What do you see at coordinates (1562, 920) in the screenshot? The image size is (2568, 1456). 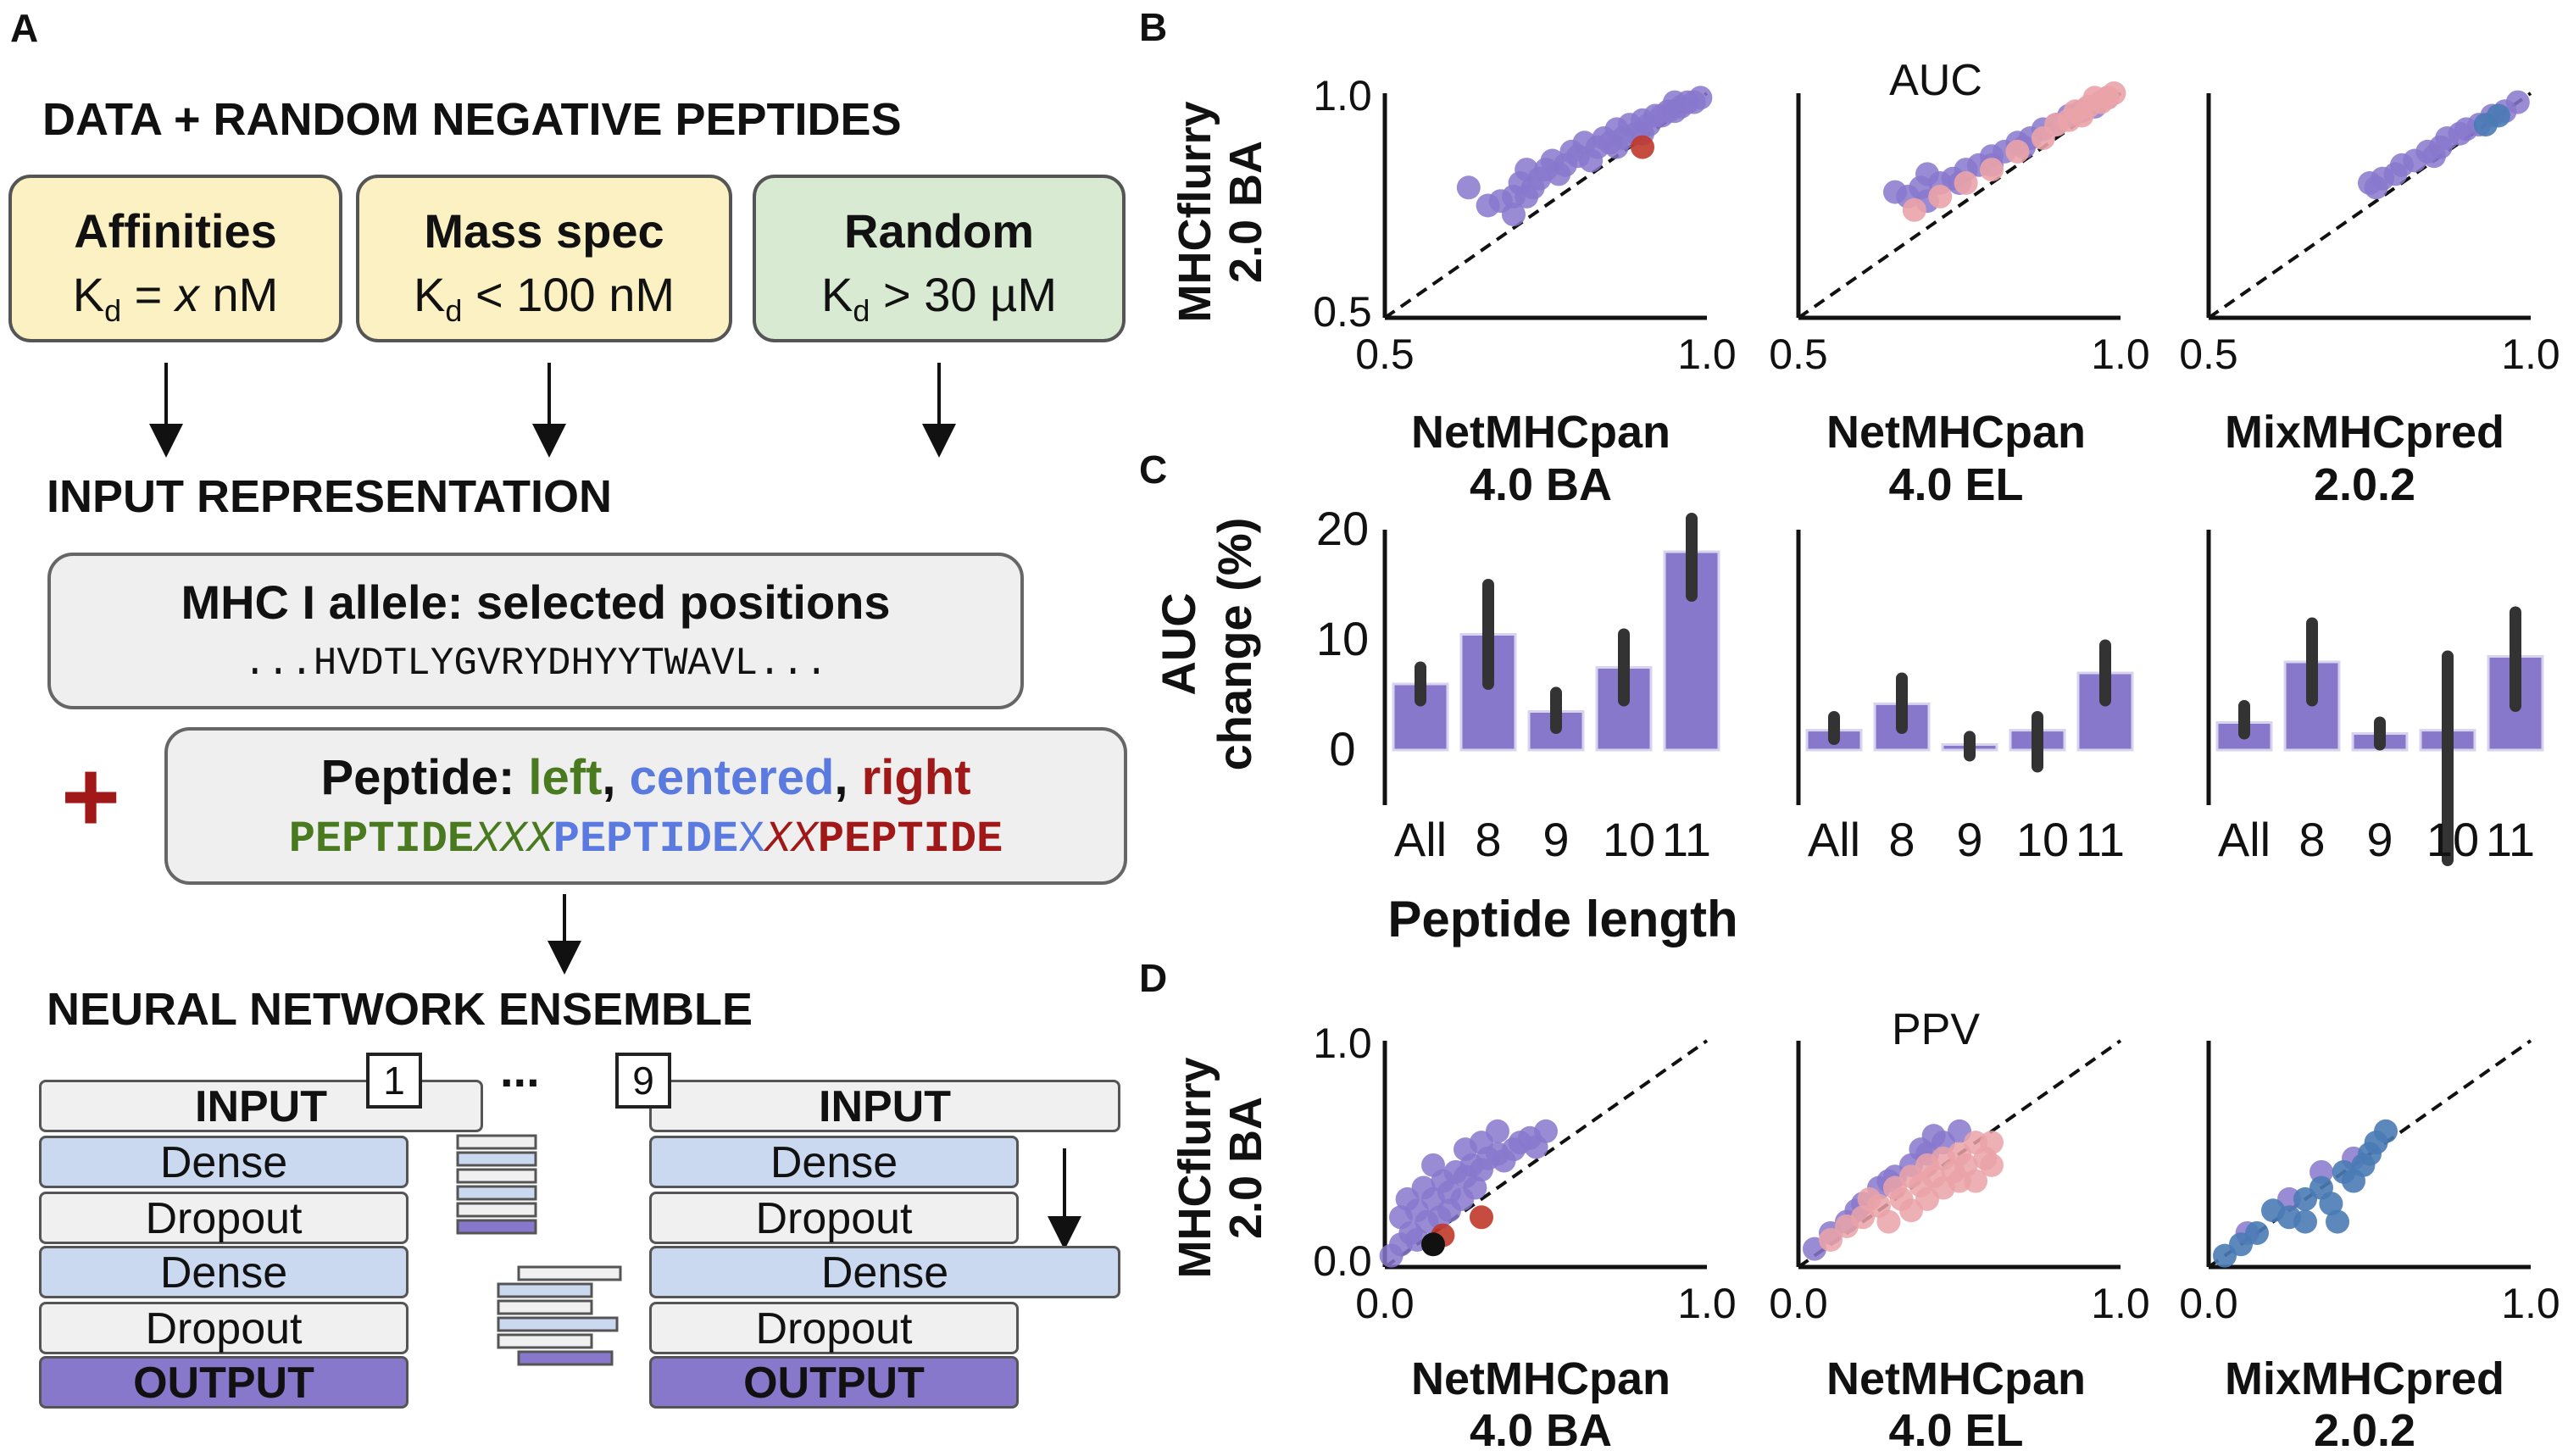 I see `panel-c-xlabel: Peptide length` at bounding box center [1562, 920].